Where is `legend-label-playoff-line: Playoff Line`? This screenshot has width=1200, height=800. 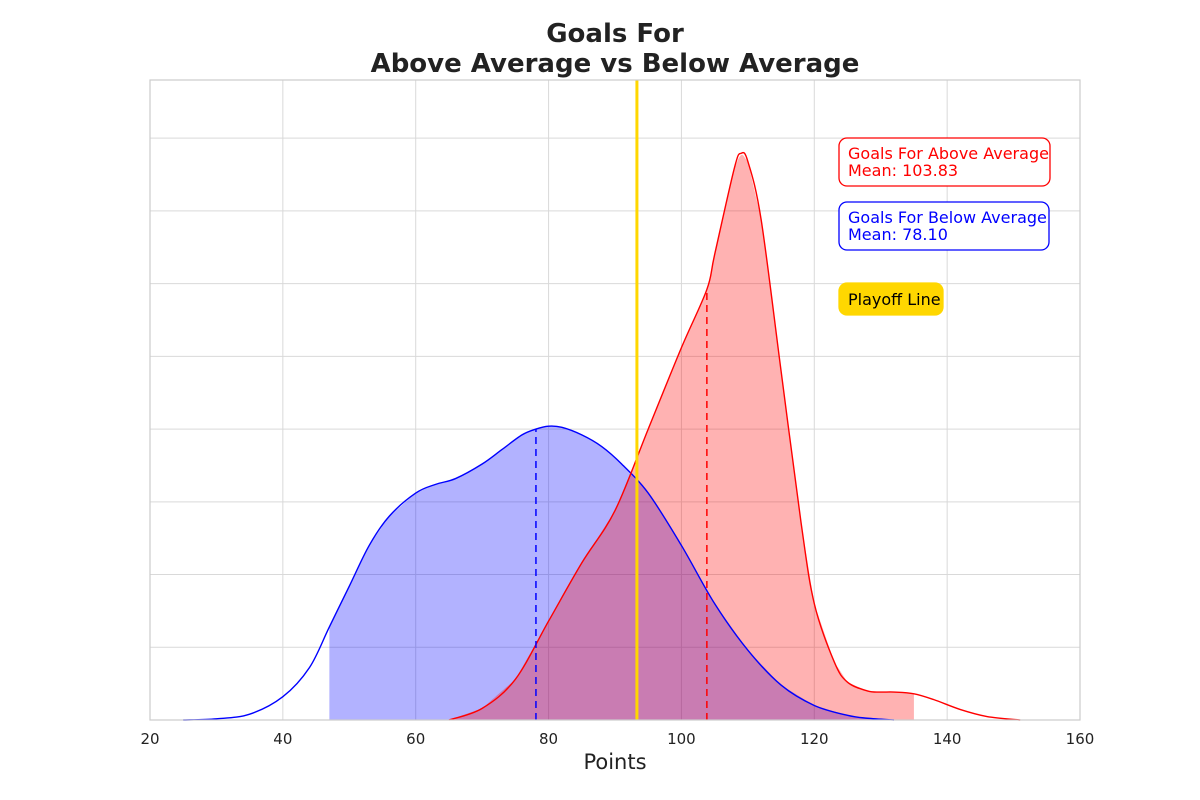
legend-label-playoff-line: Playoff Line is located at coordinates (894, 299).